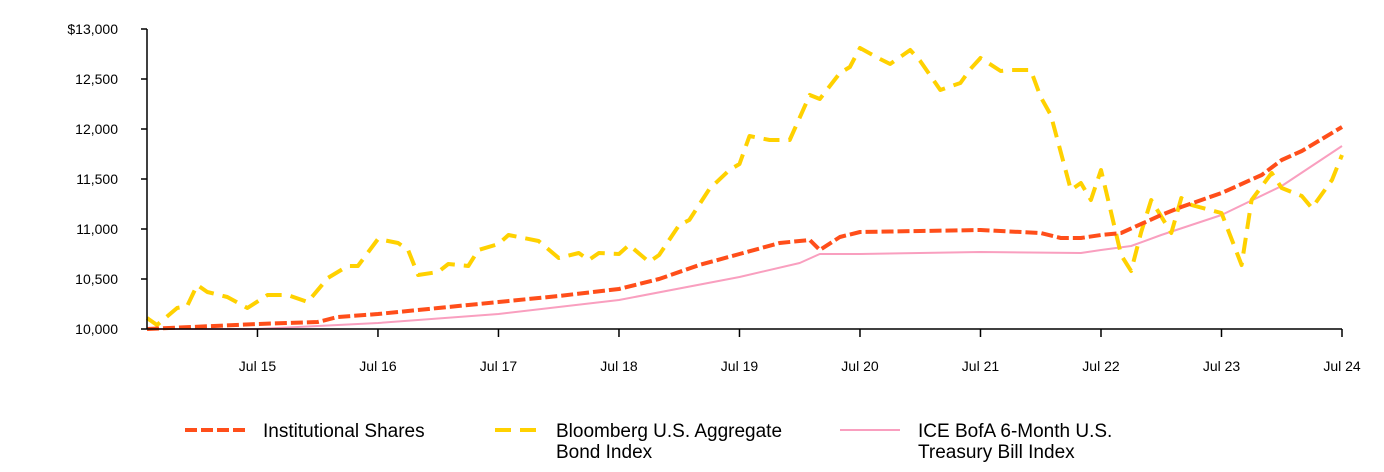 The width and height of the screenshot is (1384, 472). I want to click on legend-label-bond-line1: Bloomberg U.S. Aggregate, so click(669, 431).